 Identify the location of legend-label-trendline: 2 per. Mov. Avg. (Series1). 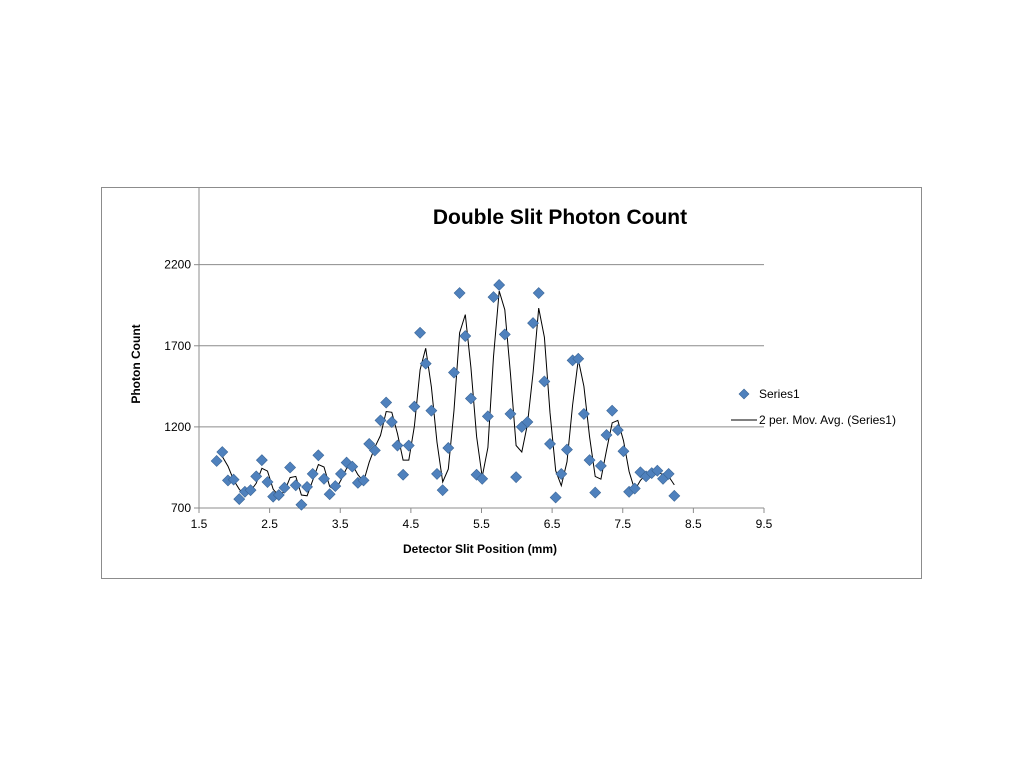
(827, 420).